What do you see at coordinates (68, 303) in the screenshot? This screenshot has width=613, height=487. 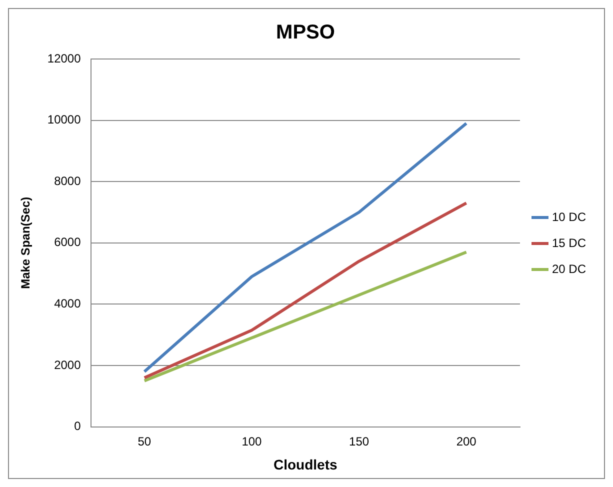 I see `y-tick-label: 4000` at bounding box center [68, 303].